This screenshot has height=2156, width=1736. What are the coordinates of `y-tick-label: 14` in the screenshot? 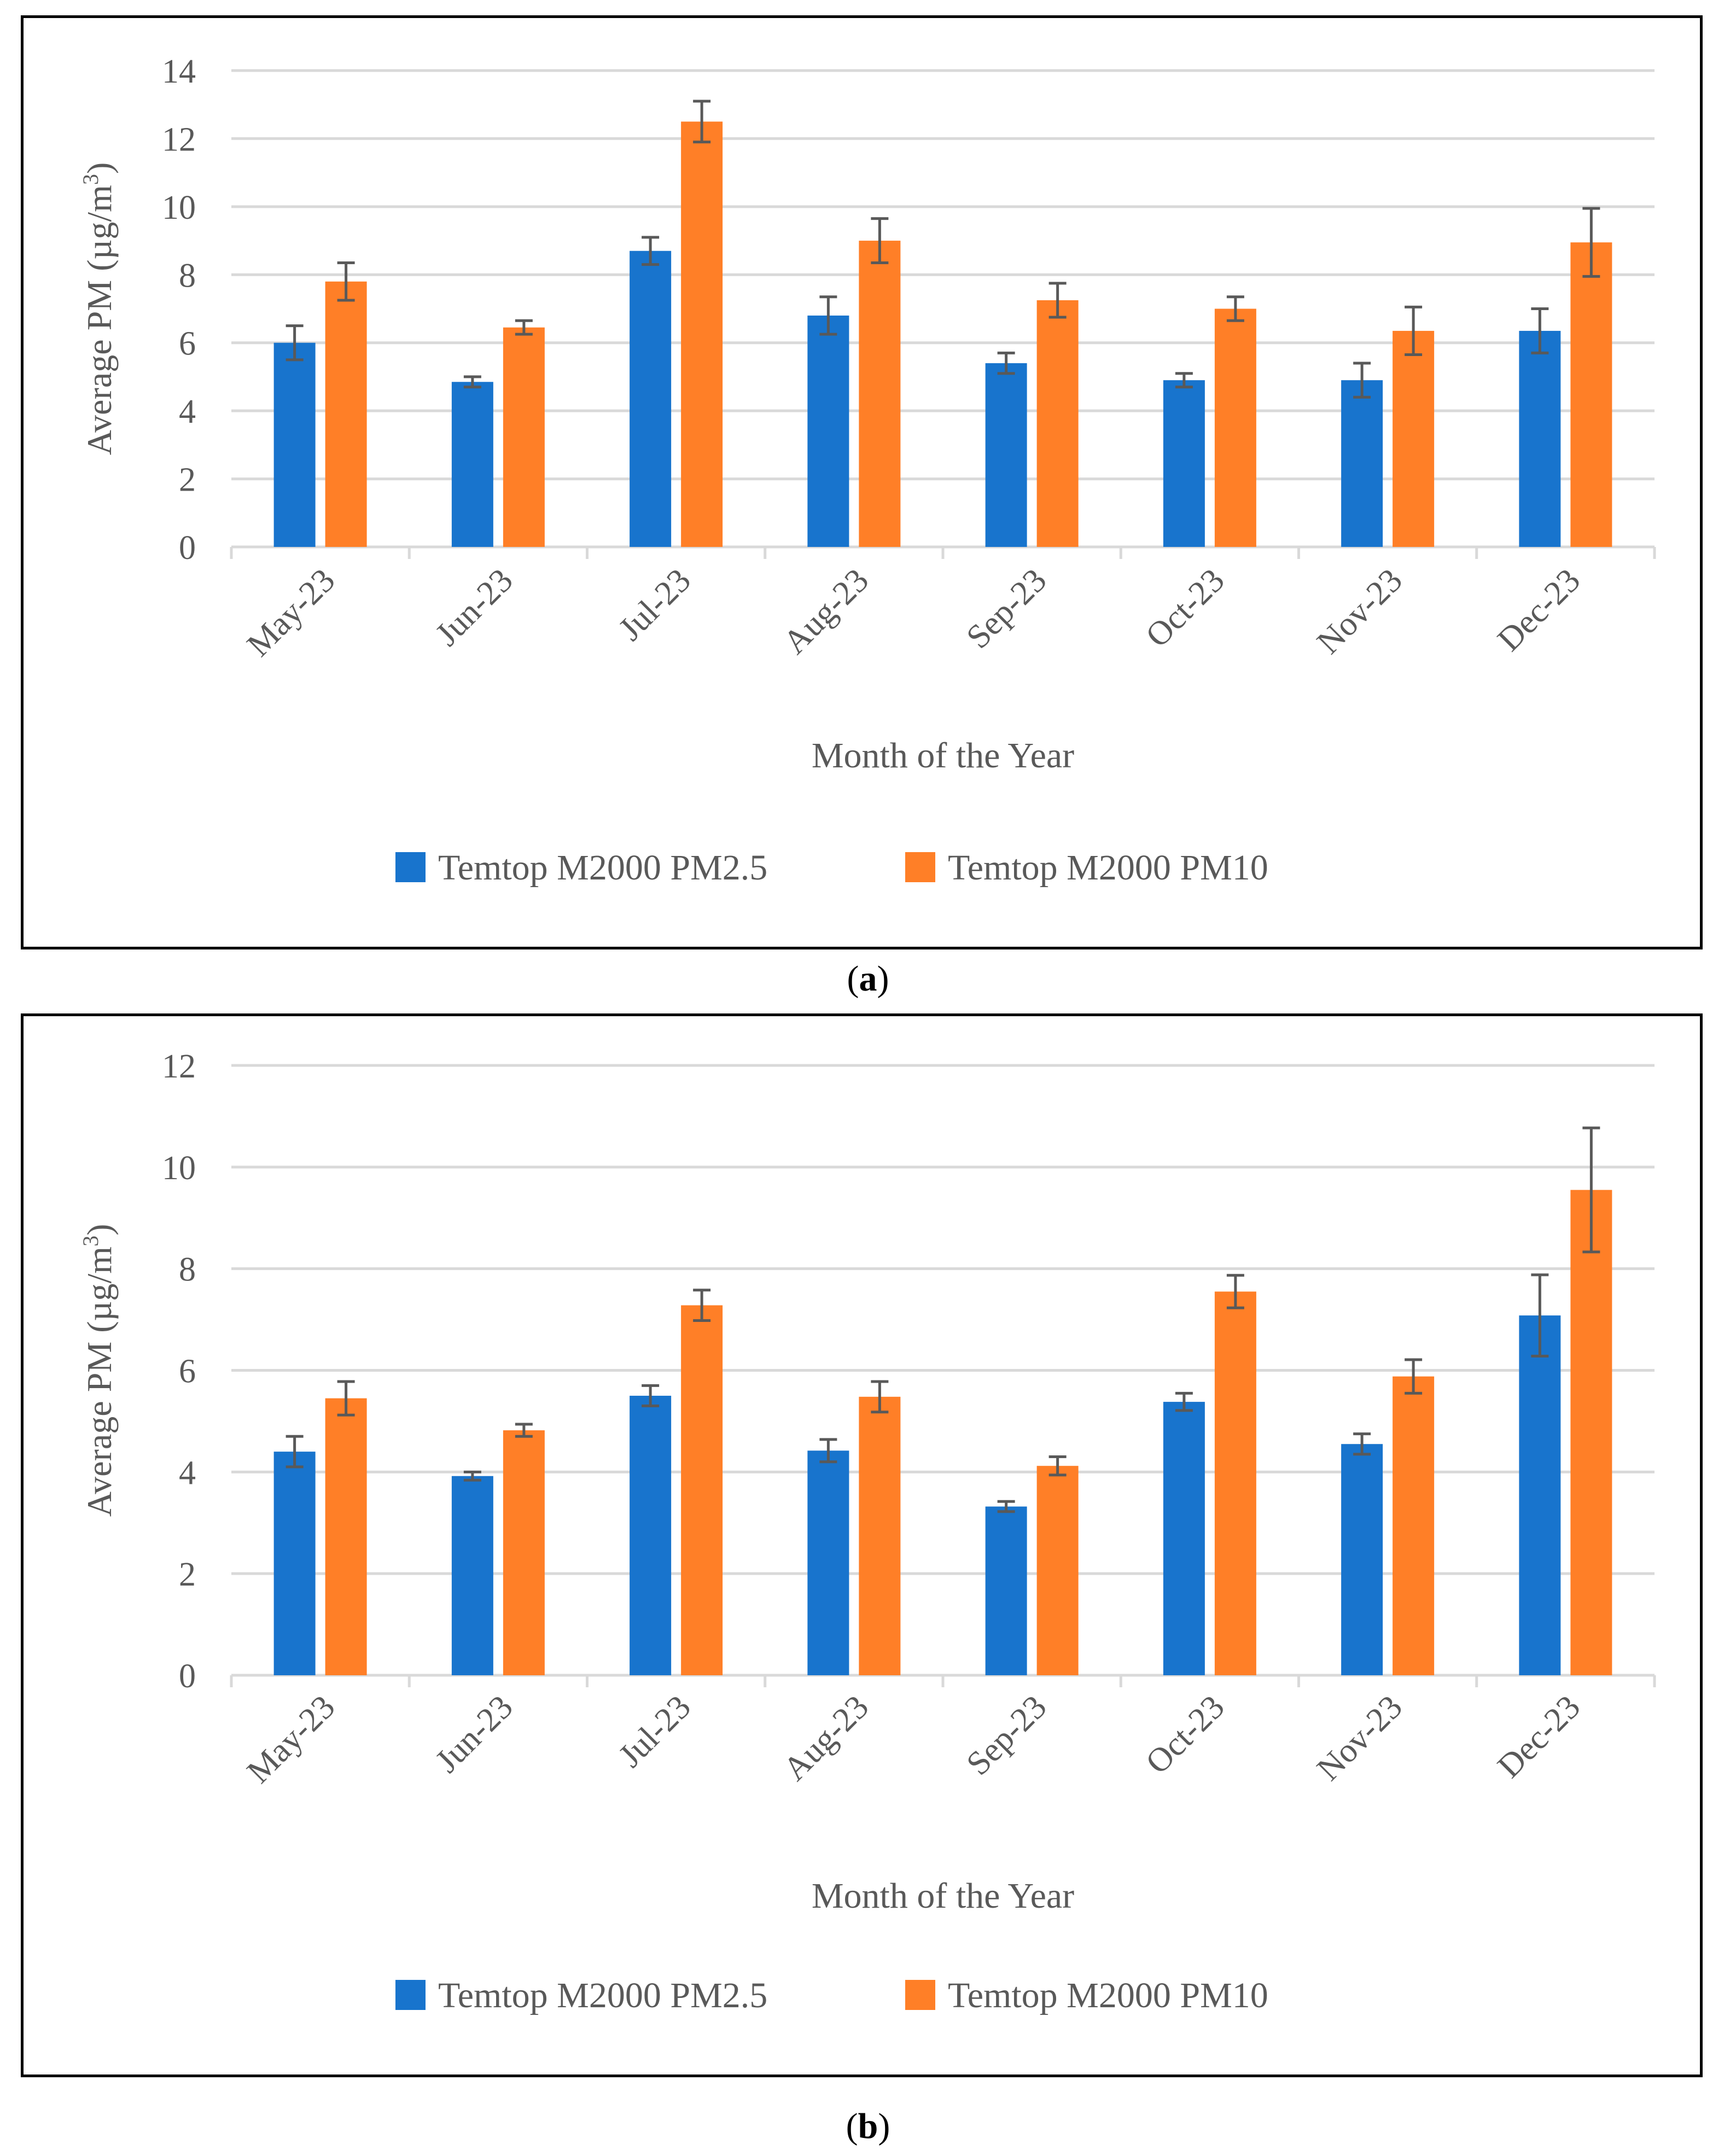 It's located at (179, 71).